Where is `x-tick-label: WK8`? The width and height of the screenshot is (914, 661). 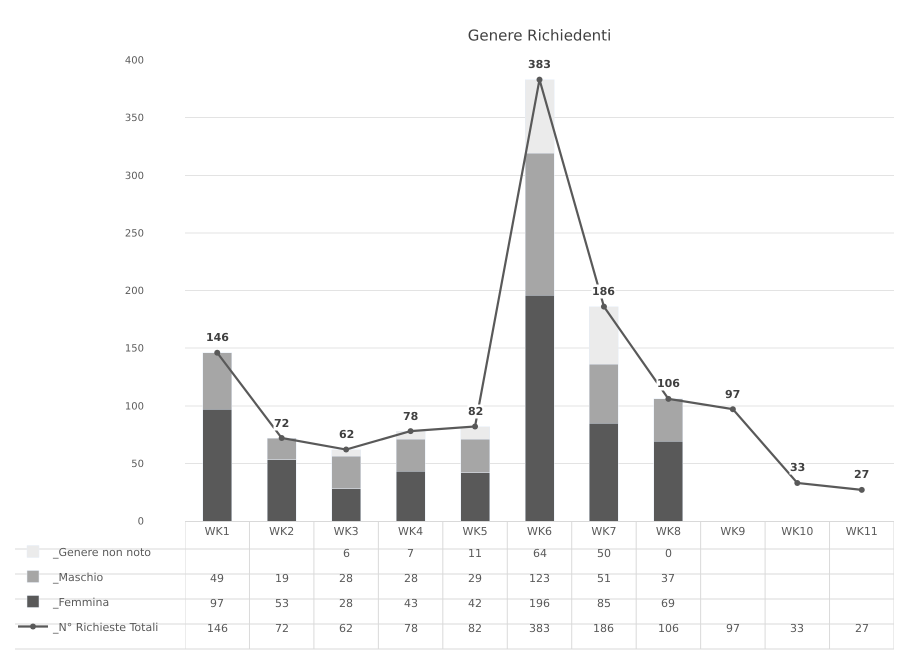
x-tick-label: WK8 is located at coordinates (668, 531).